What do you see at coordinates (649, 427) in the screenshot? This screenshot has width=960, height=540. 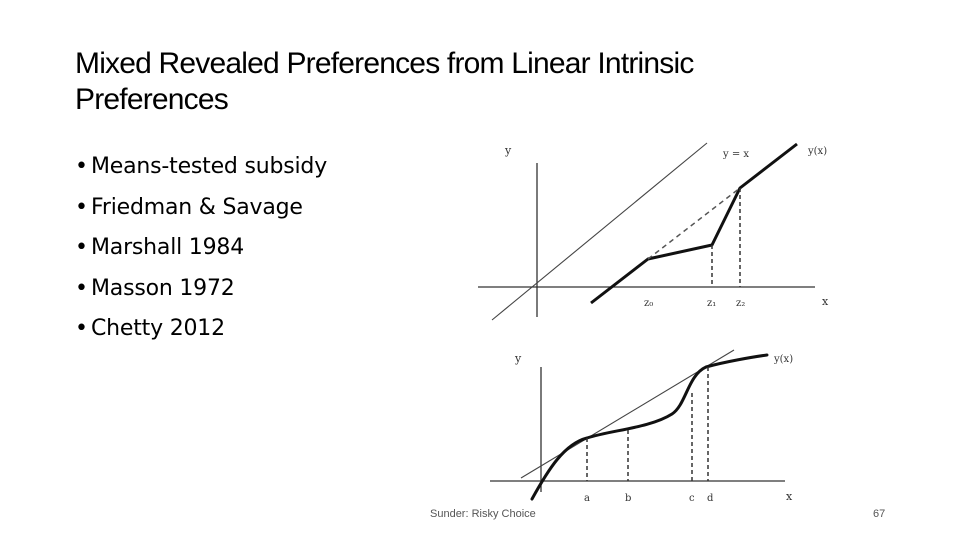 I see `bottom-curve` at bounding box center [649, 427].